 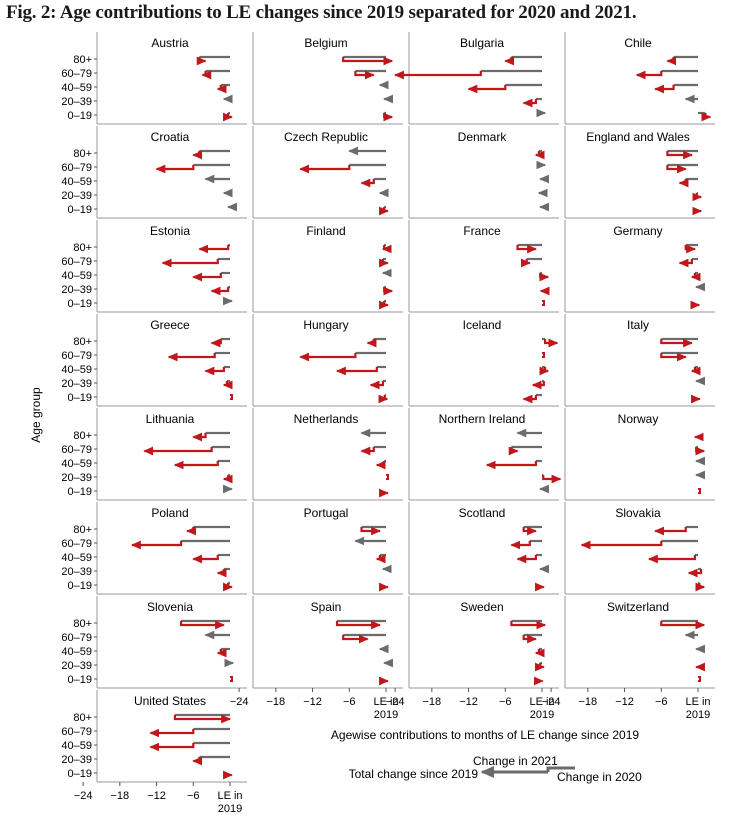 What do you see at coordinates (154, 360) in the screenshot?
I see `panel-greece: Greece 80+ 60–79 40–59 20–39 0–19` at bounding box center [154, 360].